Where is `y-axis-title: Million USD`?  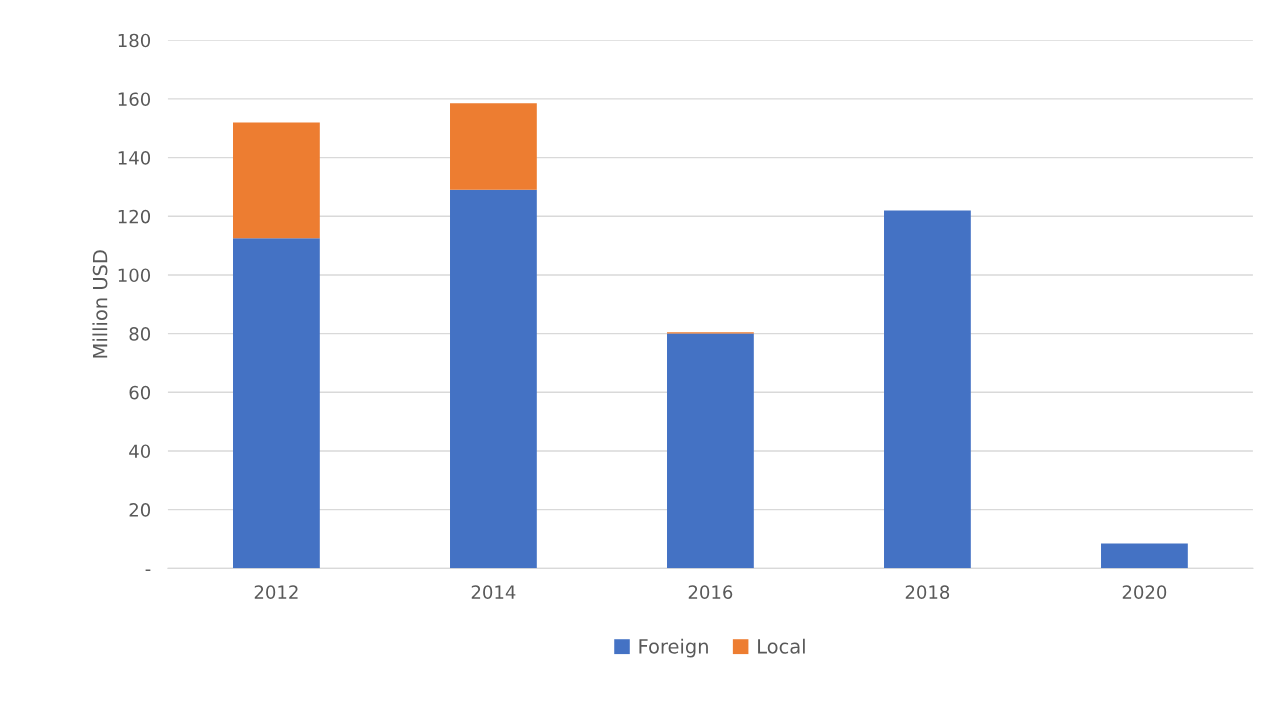
y-axis-title: Million USD is located at coordinates (100, 304).